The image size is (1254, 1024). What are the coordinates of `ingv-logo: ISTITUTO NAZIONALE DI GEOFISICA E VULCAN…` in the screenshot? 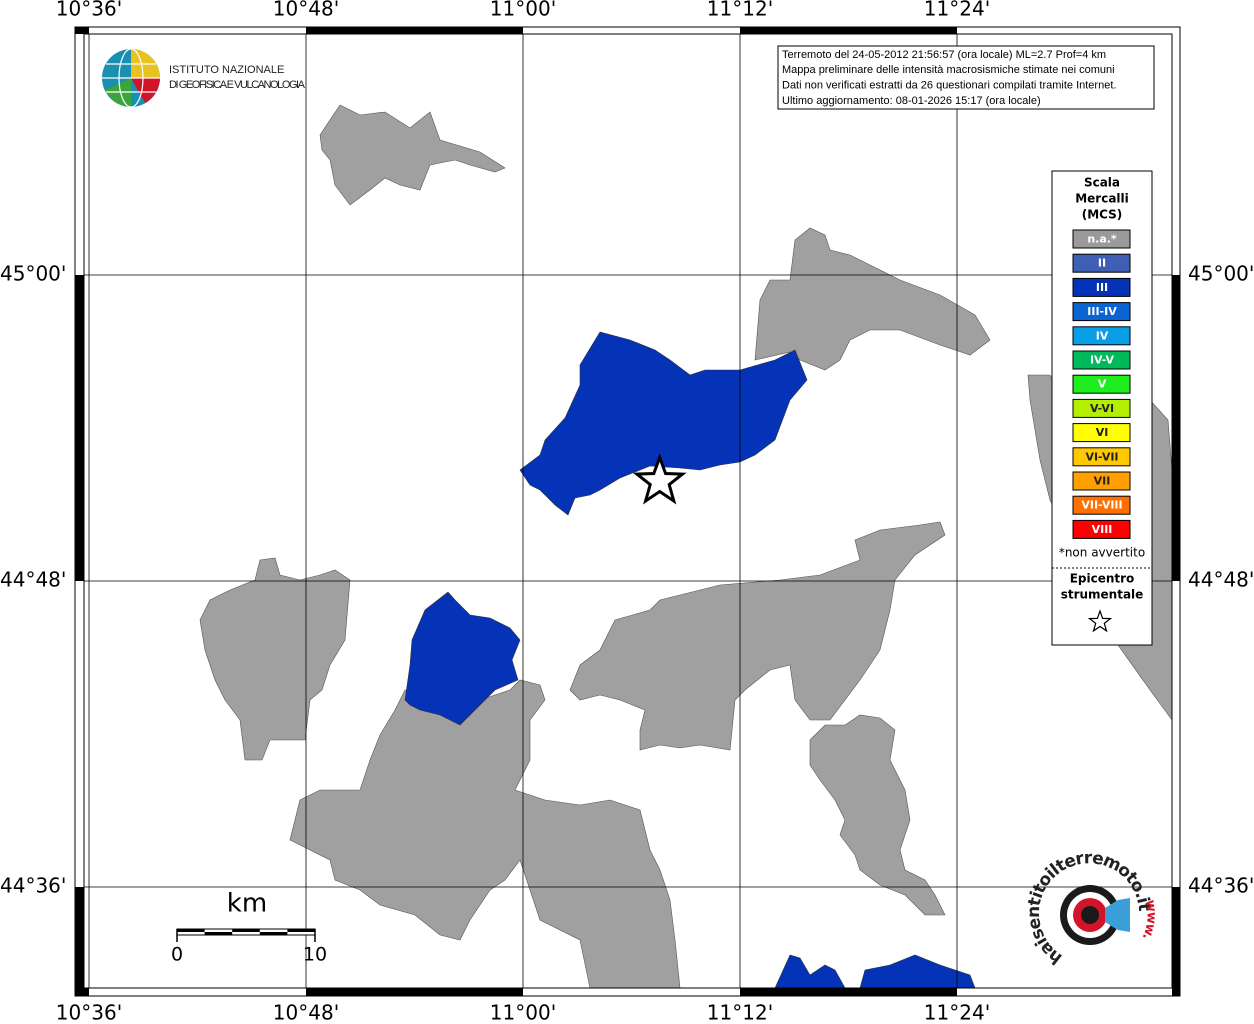 It's located at (204, 78).